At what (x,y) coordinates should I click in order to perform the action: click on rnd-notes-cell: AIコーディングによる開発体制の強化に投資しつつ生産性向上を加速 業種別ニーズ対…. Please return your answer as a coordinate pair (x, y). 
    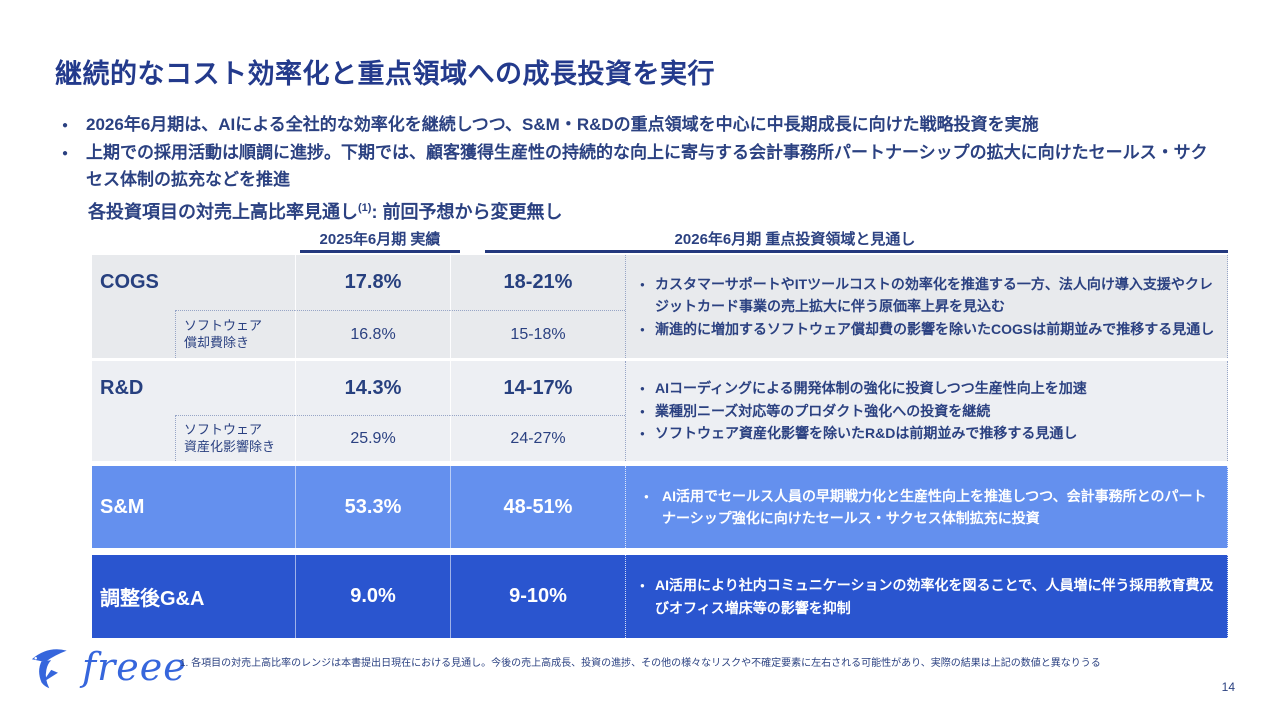
    Looking at the image, I should click on (926, 411).